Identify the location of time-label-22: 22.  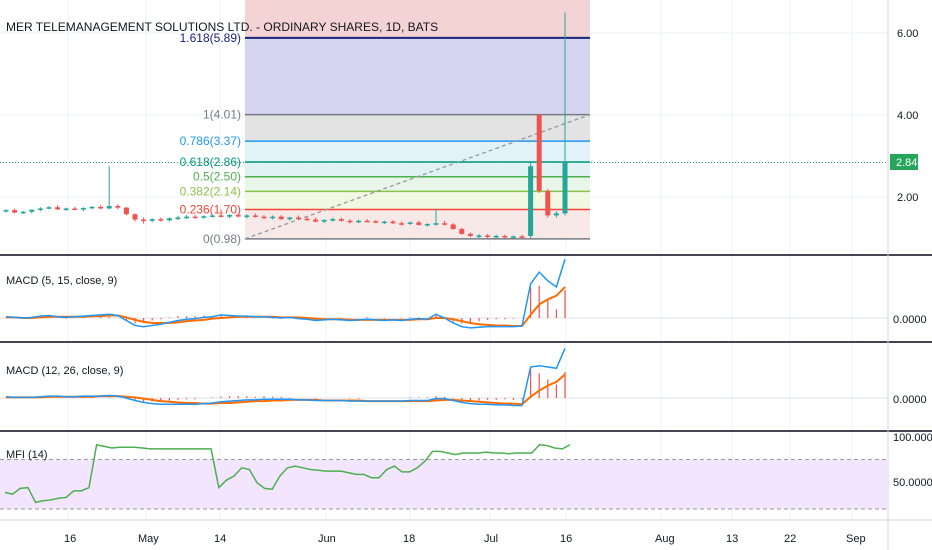
(790, 539).